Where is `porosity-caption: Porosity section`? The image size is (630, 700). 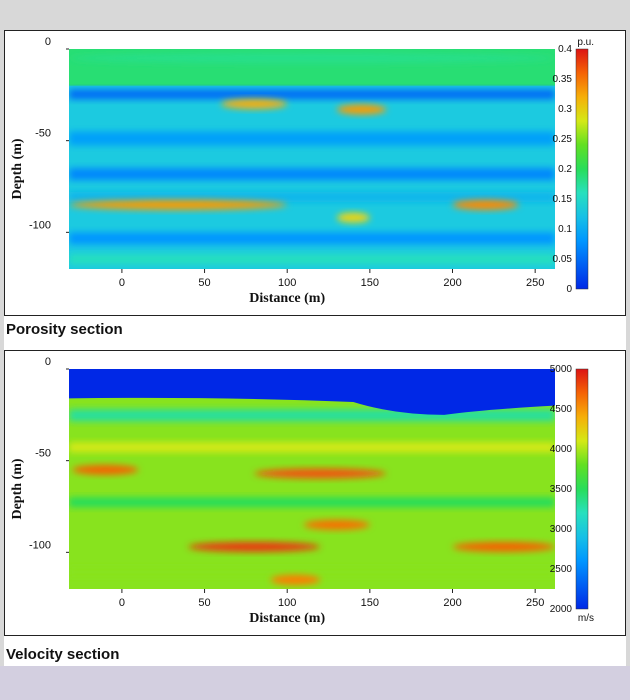
porosity-caption: Porosity section is located at coordinates (64, 329).